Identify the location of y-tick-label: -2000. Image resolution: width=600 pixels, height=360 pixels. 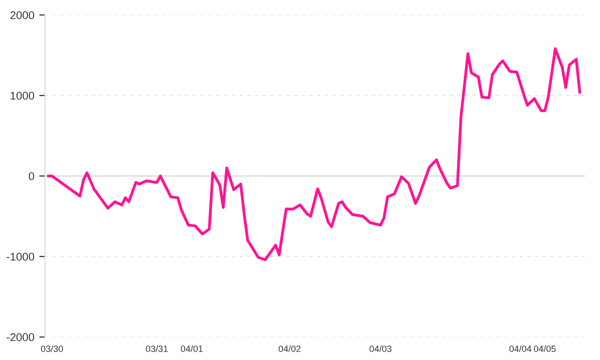
(20, 337).